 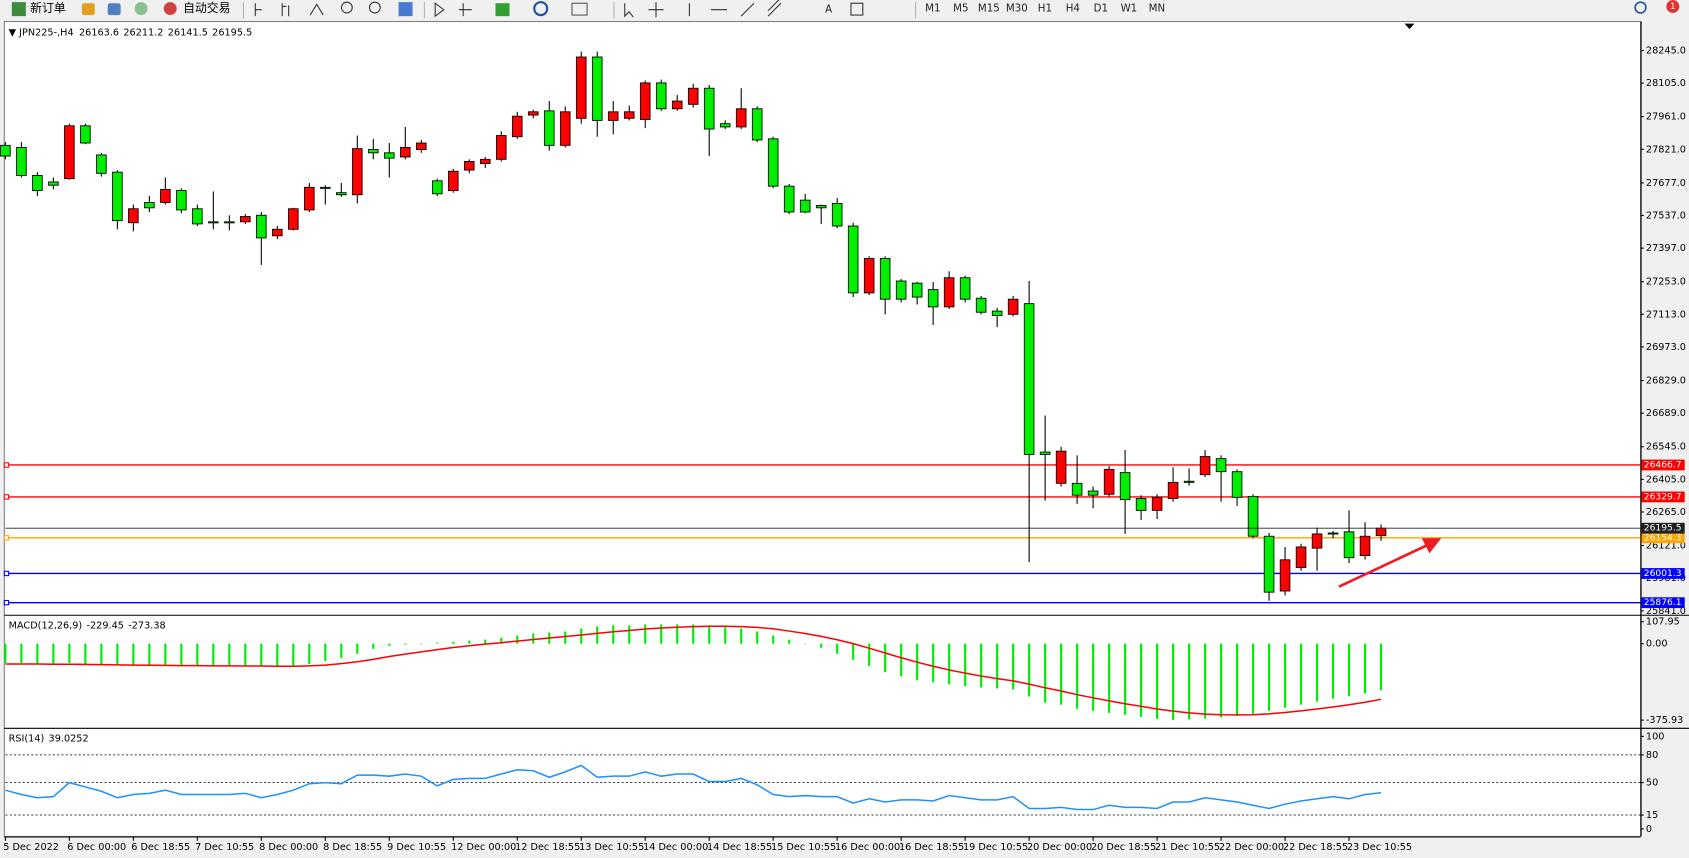 I want to click on level-label-bg, so click(x=1663, y=573).